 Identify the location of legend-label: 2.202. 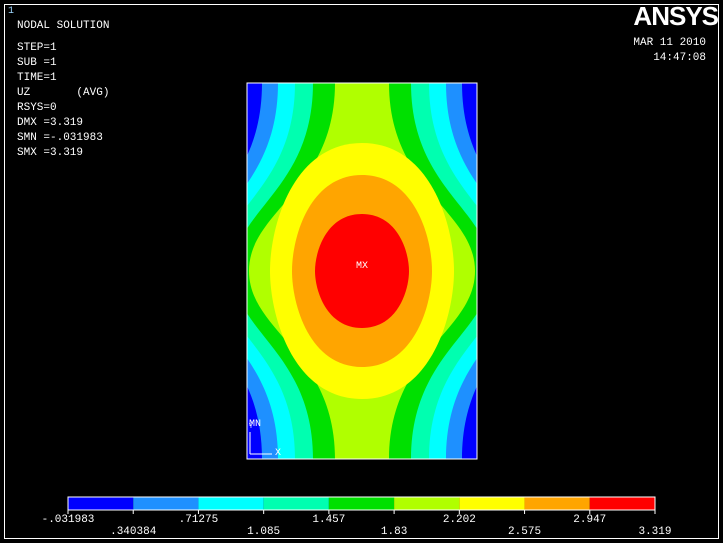
(459, 520).